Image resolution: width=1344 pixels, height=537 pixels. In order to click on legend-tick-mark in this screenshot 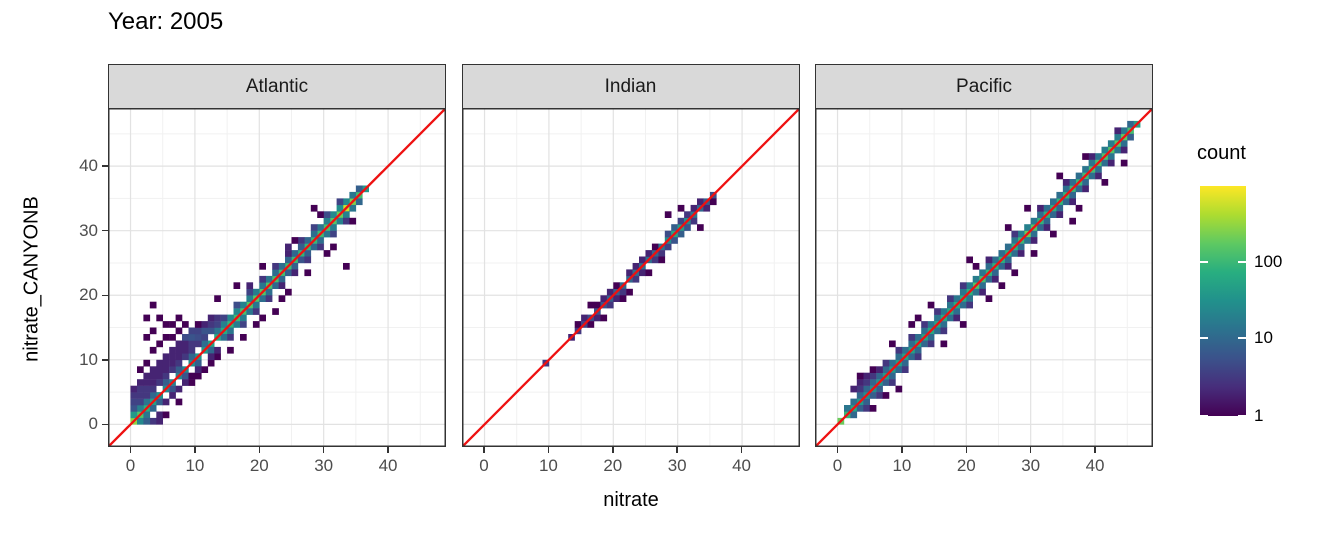, I will do `click(1204, 338)`.